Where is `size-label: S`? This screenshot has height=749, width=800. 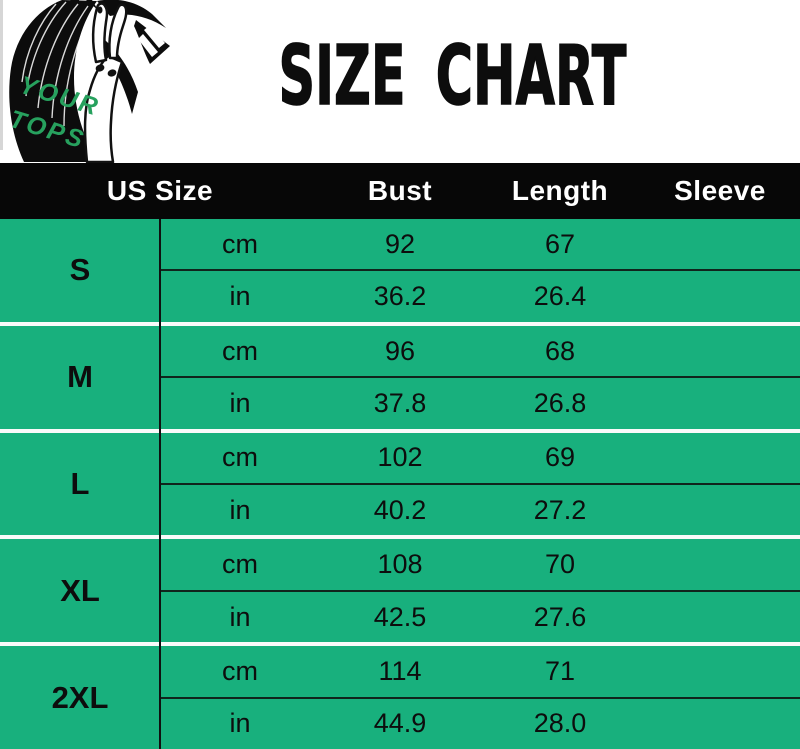
size-label: S is located at coordinates (80, 270).